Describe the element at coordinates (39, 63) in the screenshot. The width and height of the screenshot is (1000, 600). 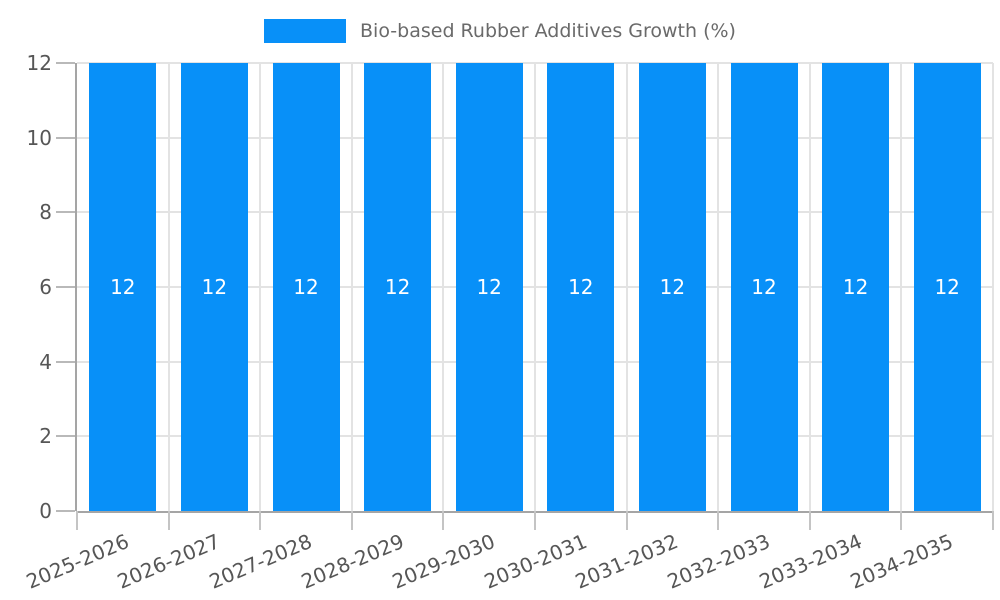
I see `y-tick-label: 12` at that location.